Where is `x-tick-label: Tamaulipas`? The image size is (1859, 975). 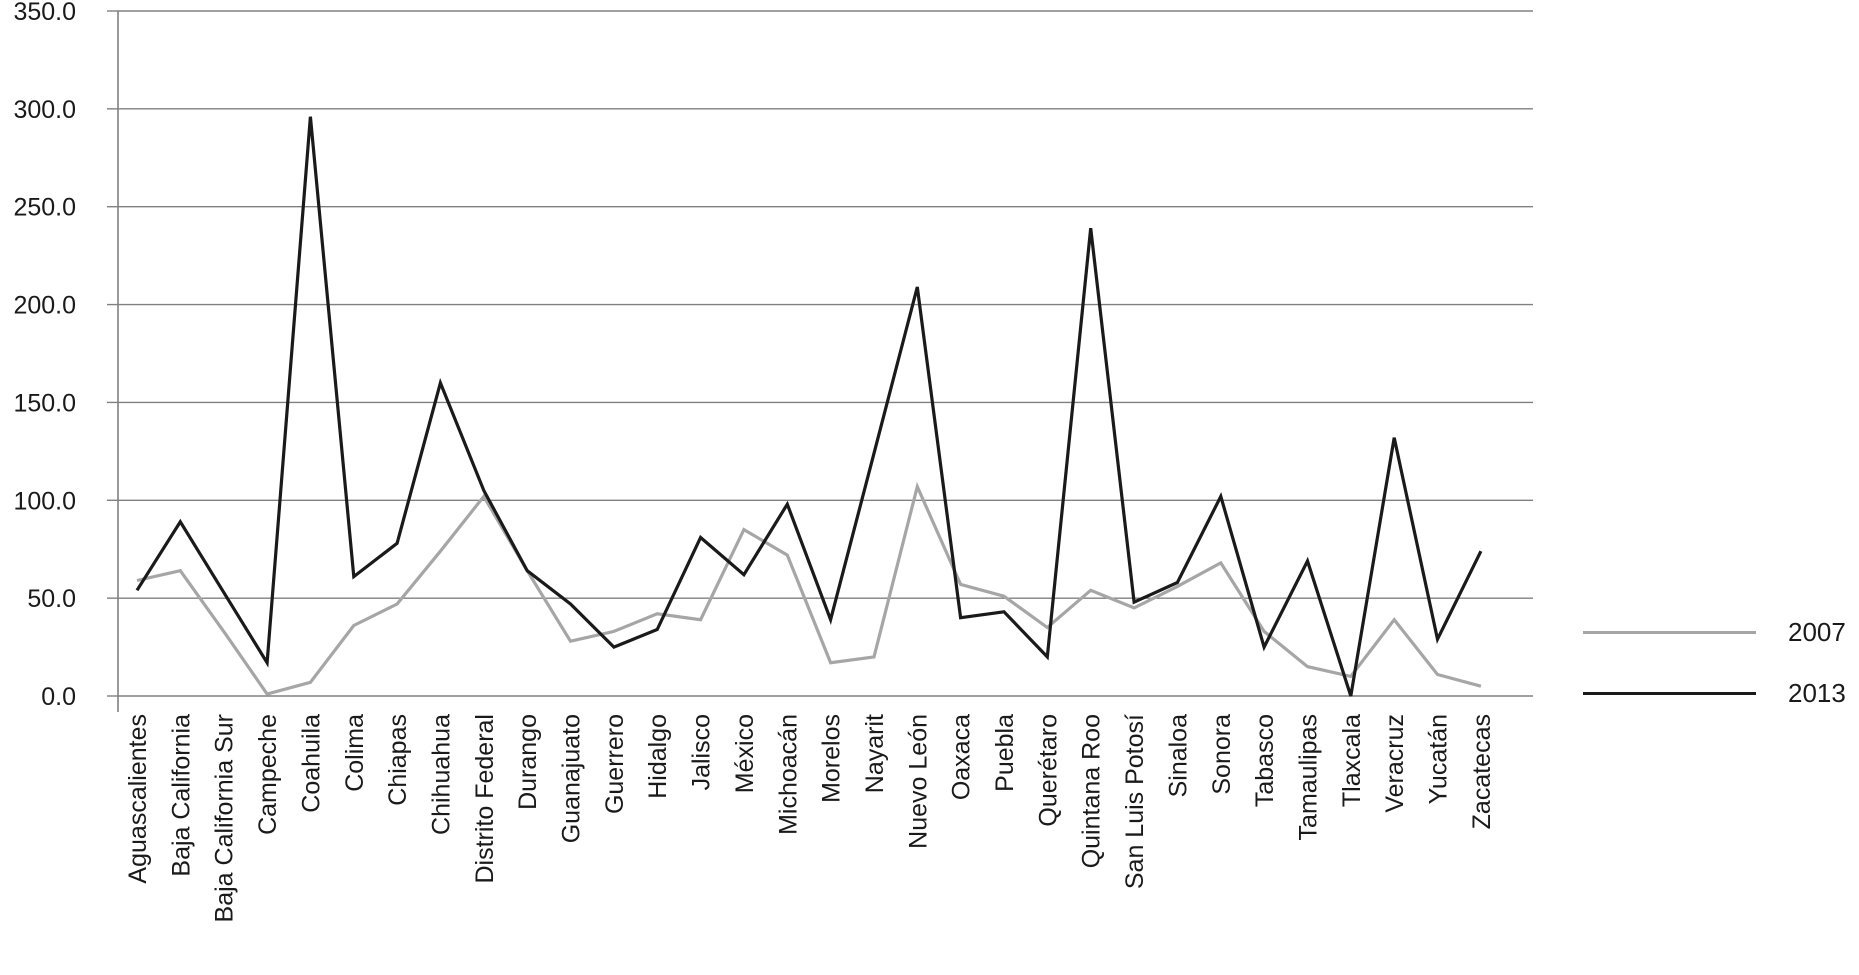 x-tick-label: Tamaulipas is located at coordinates (1308, 777).